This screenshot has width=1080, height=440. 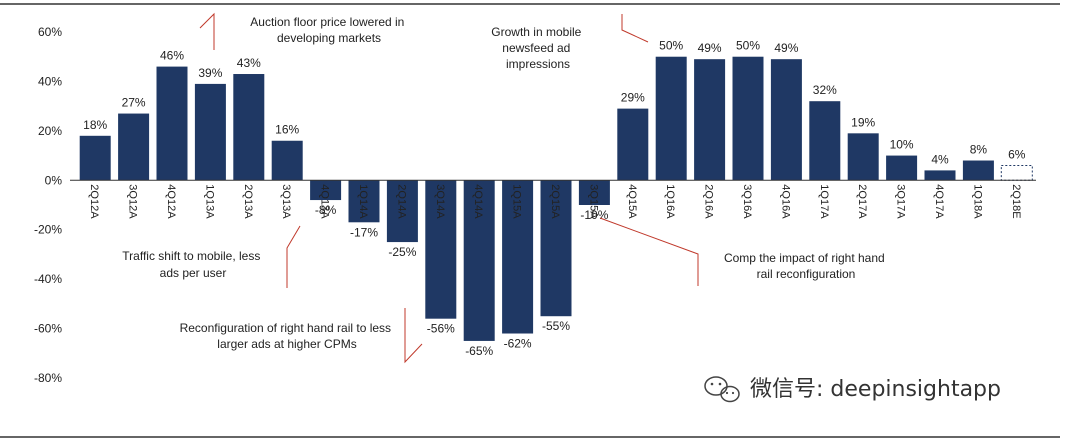 What do you see at coordinates (50, 131) in the screenshot?
I see `y-tick-label: 20%` at bounding box center [50, 131].